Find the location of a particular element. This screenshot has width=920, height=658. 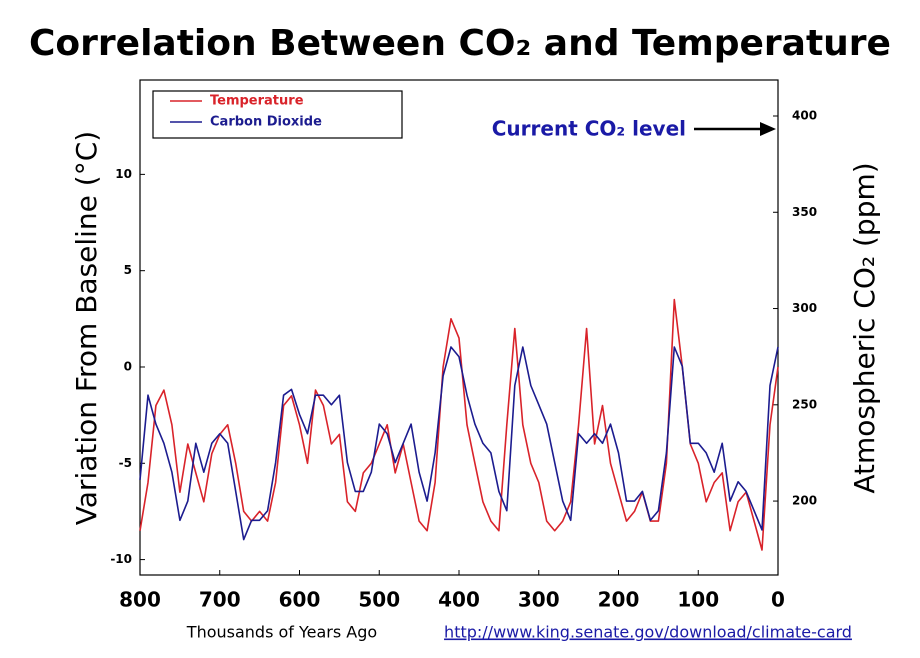

y-tick-label: -5 is located at coordinates (125, 463).